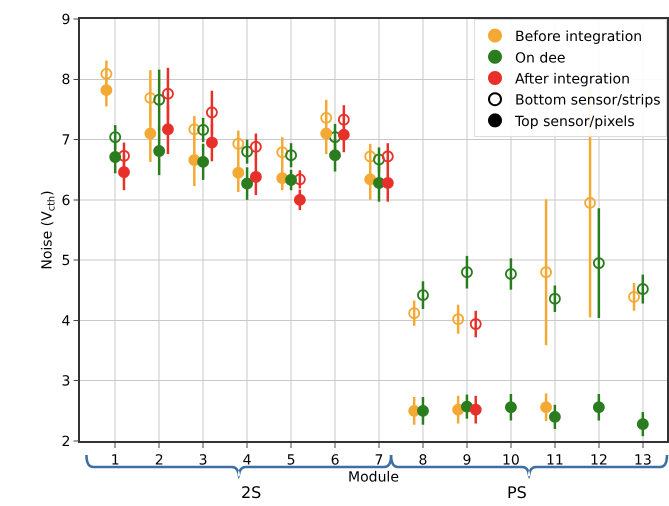 This screenshot has height=506, width=669. What do you see at coordinates (251, 492) in the screenshot?
I see `text: 2S` at bounding box center [251, 492].